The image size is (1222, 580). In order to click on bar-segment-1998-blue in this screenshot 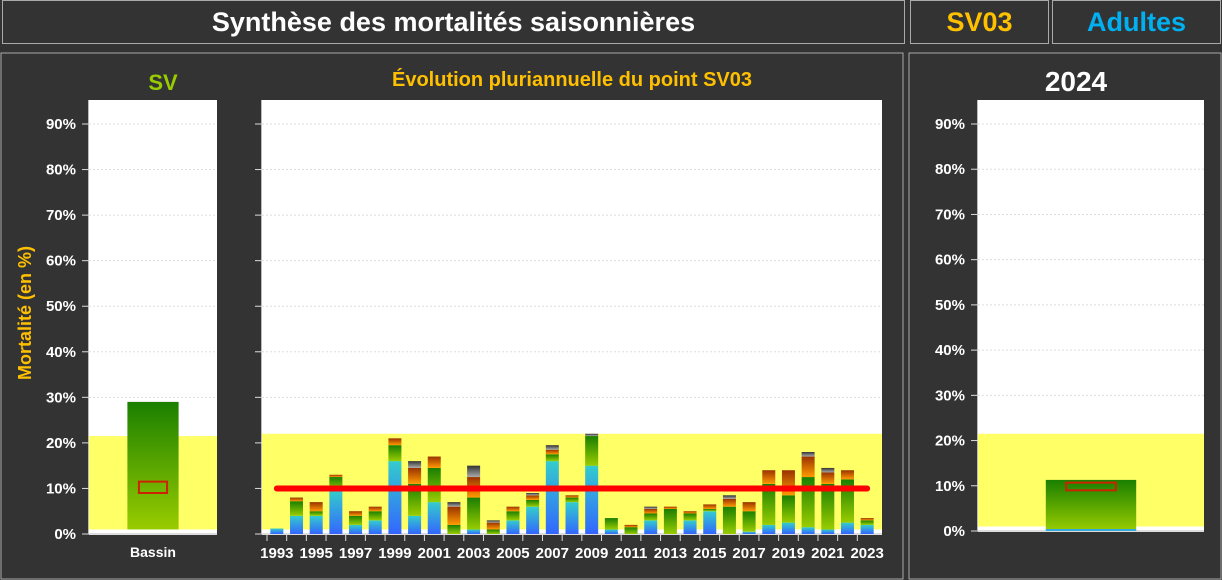, I will do `click(375, 527)`.